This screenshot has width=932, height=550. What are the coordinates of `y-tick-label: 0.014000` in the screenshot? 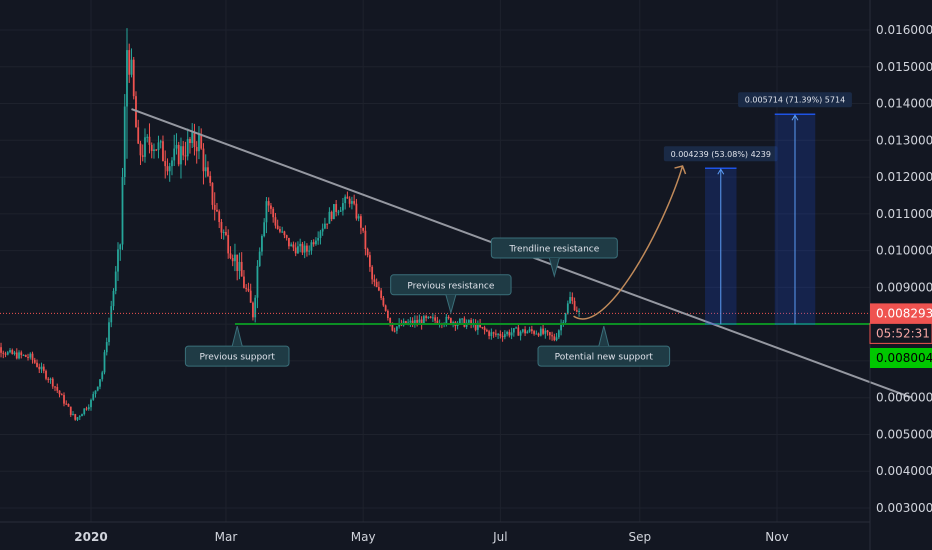 It's located at (904, 104).